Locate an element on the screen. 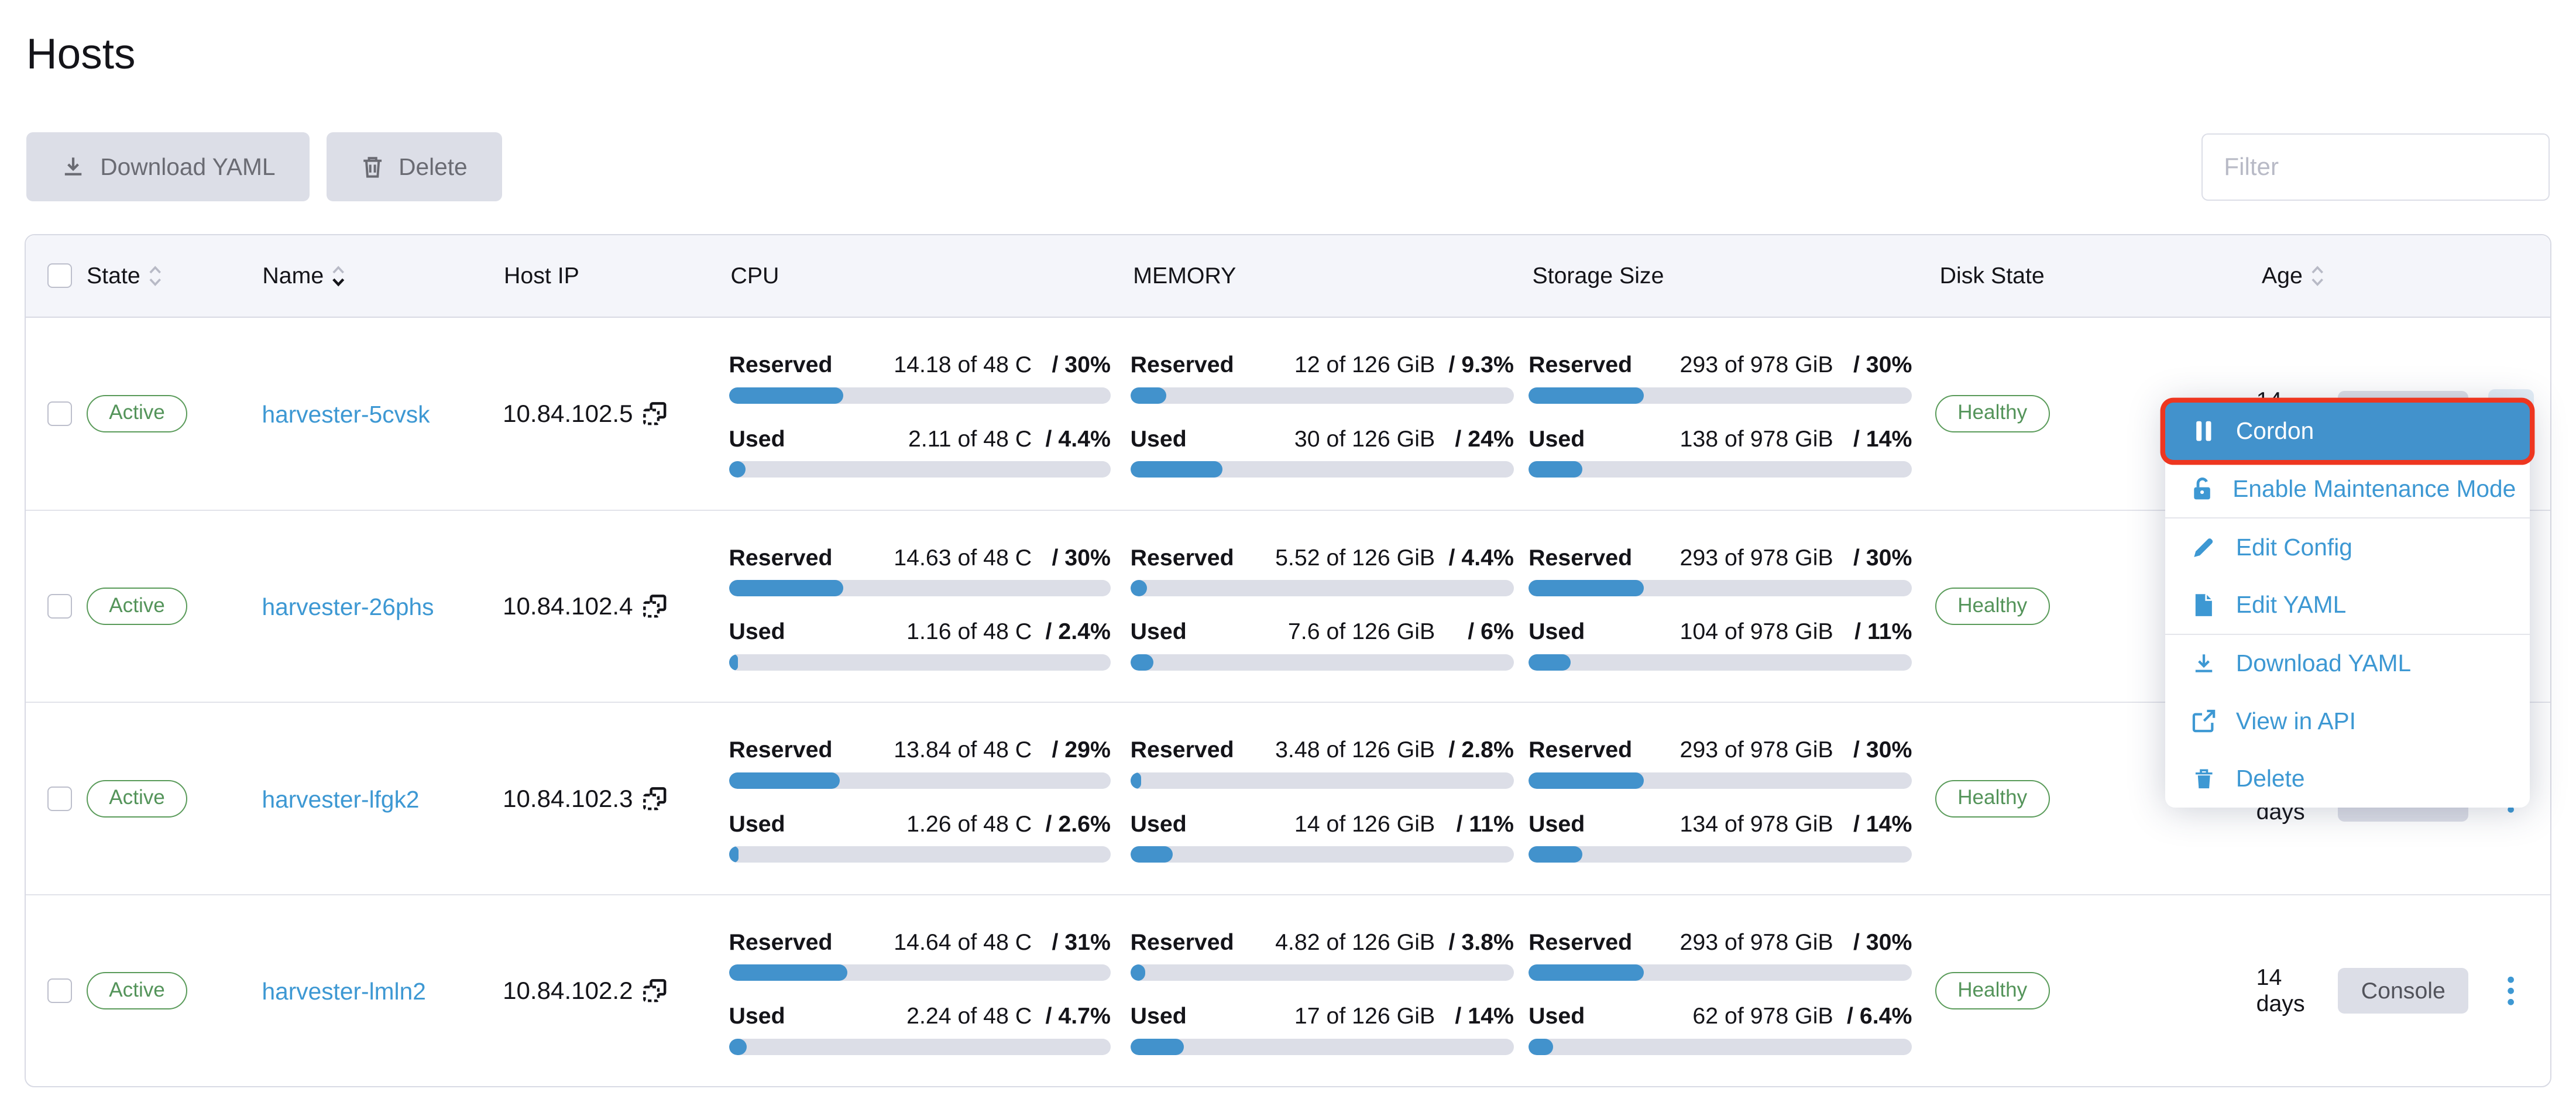  menu-item-download-yaml: Download YAML is located at coordinates (2347, 663).